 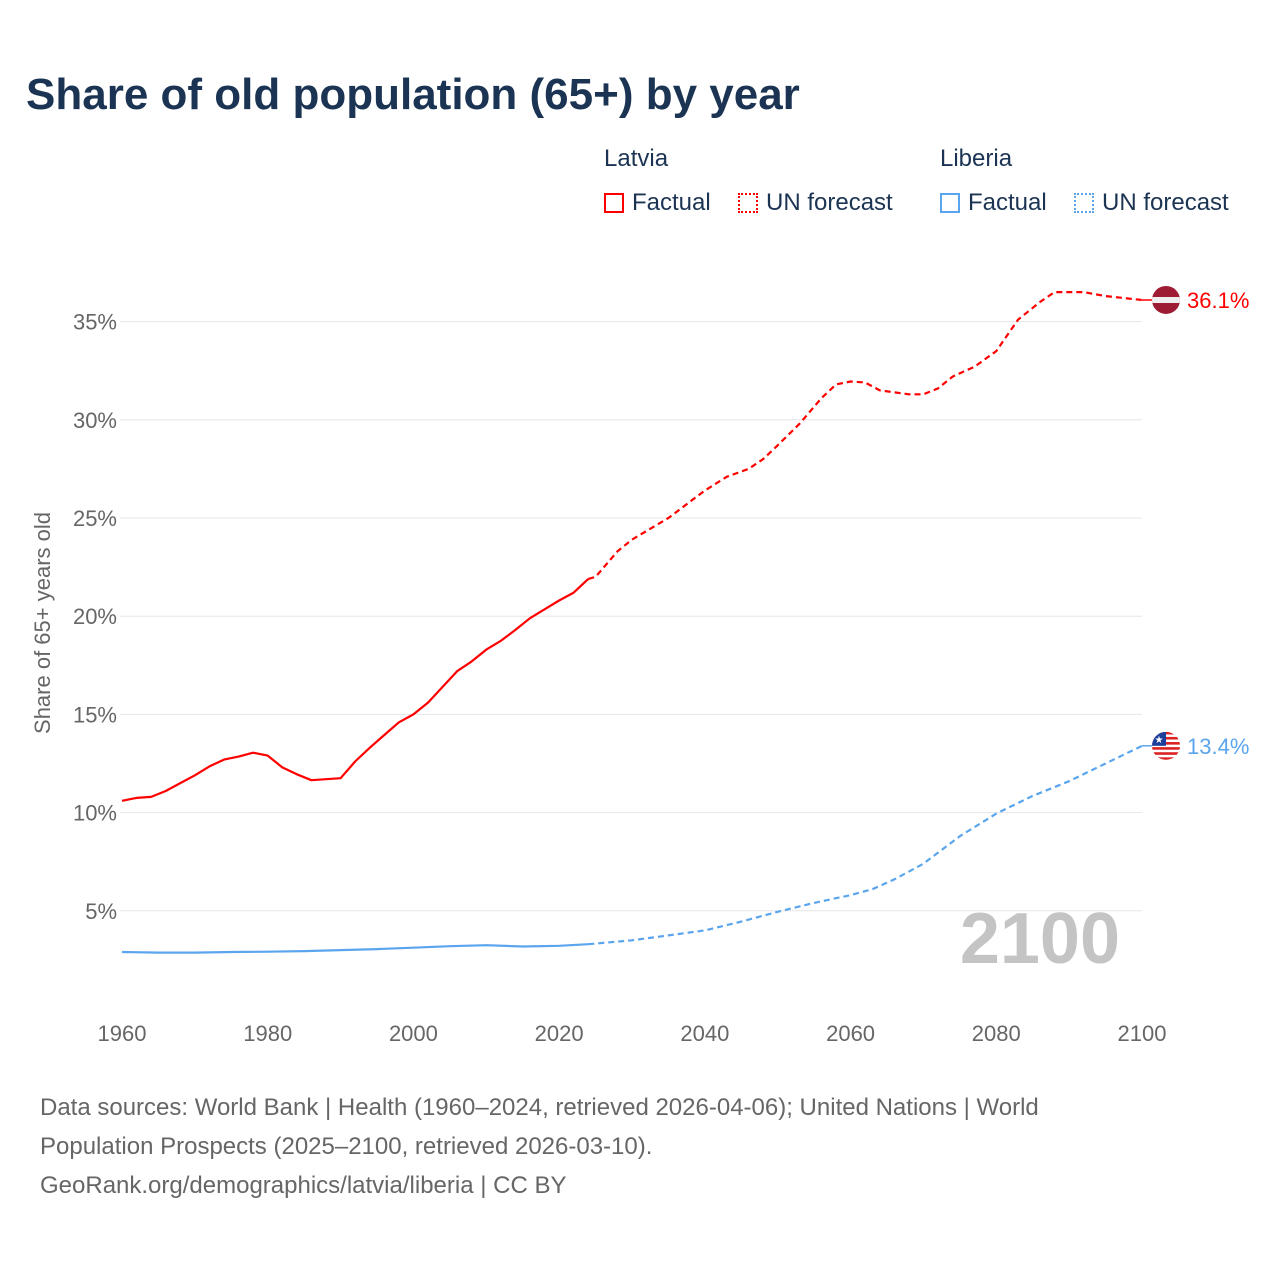 What do you see at coordinates (413, 94) in the screenshot?
I see `chart-title: Share of old population (65+) by year` at bounding box center [413, 94].